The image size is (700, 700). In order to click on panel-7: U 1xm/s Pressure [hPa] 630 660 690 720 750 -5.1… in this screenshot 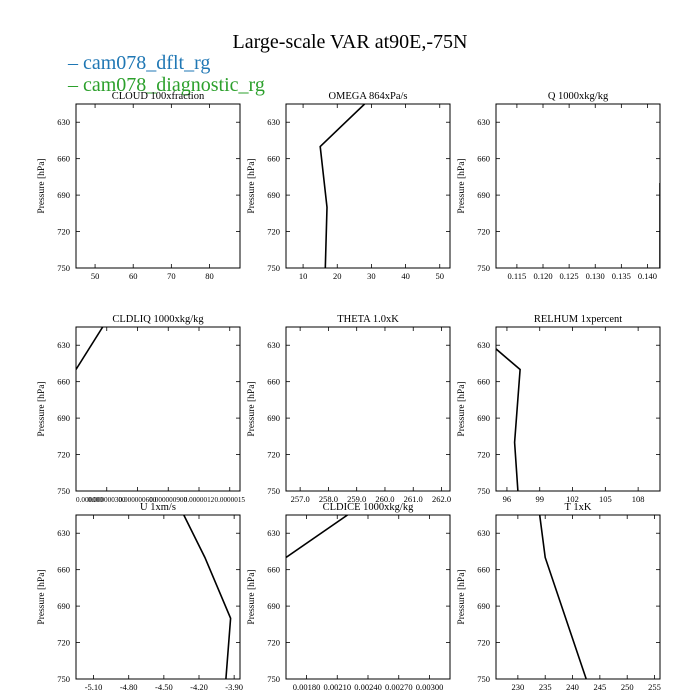, I will do `click(140, 597)`.